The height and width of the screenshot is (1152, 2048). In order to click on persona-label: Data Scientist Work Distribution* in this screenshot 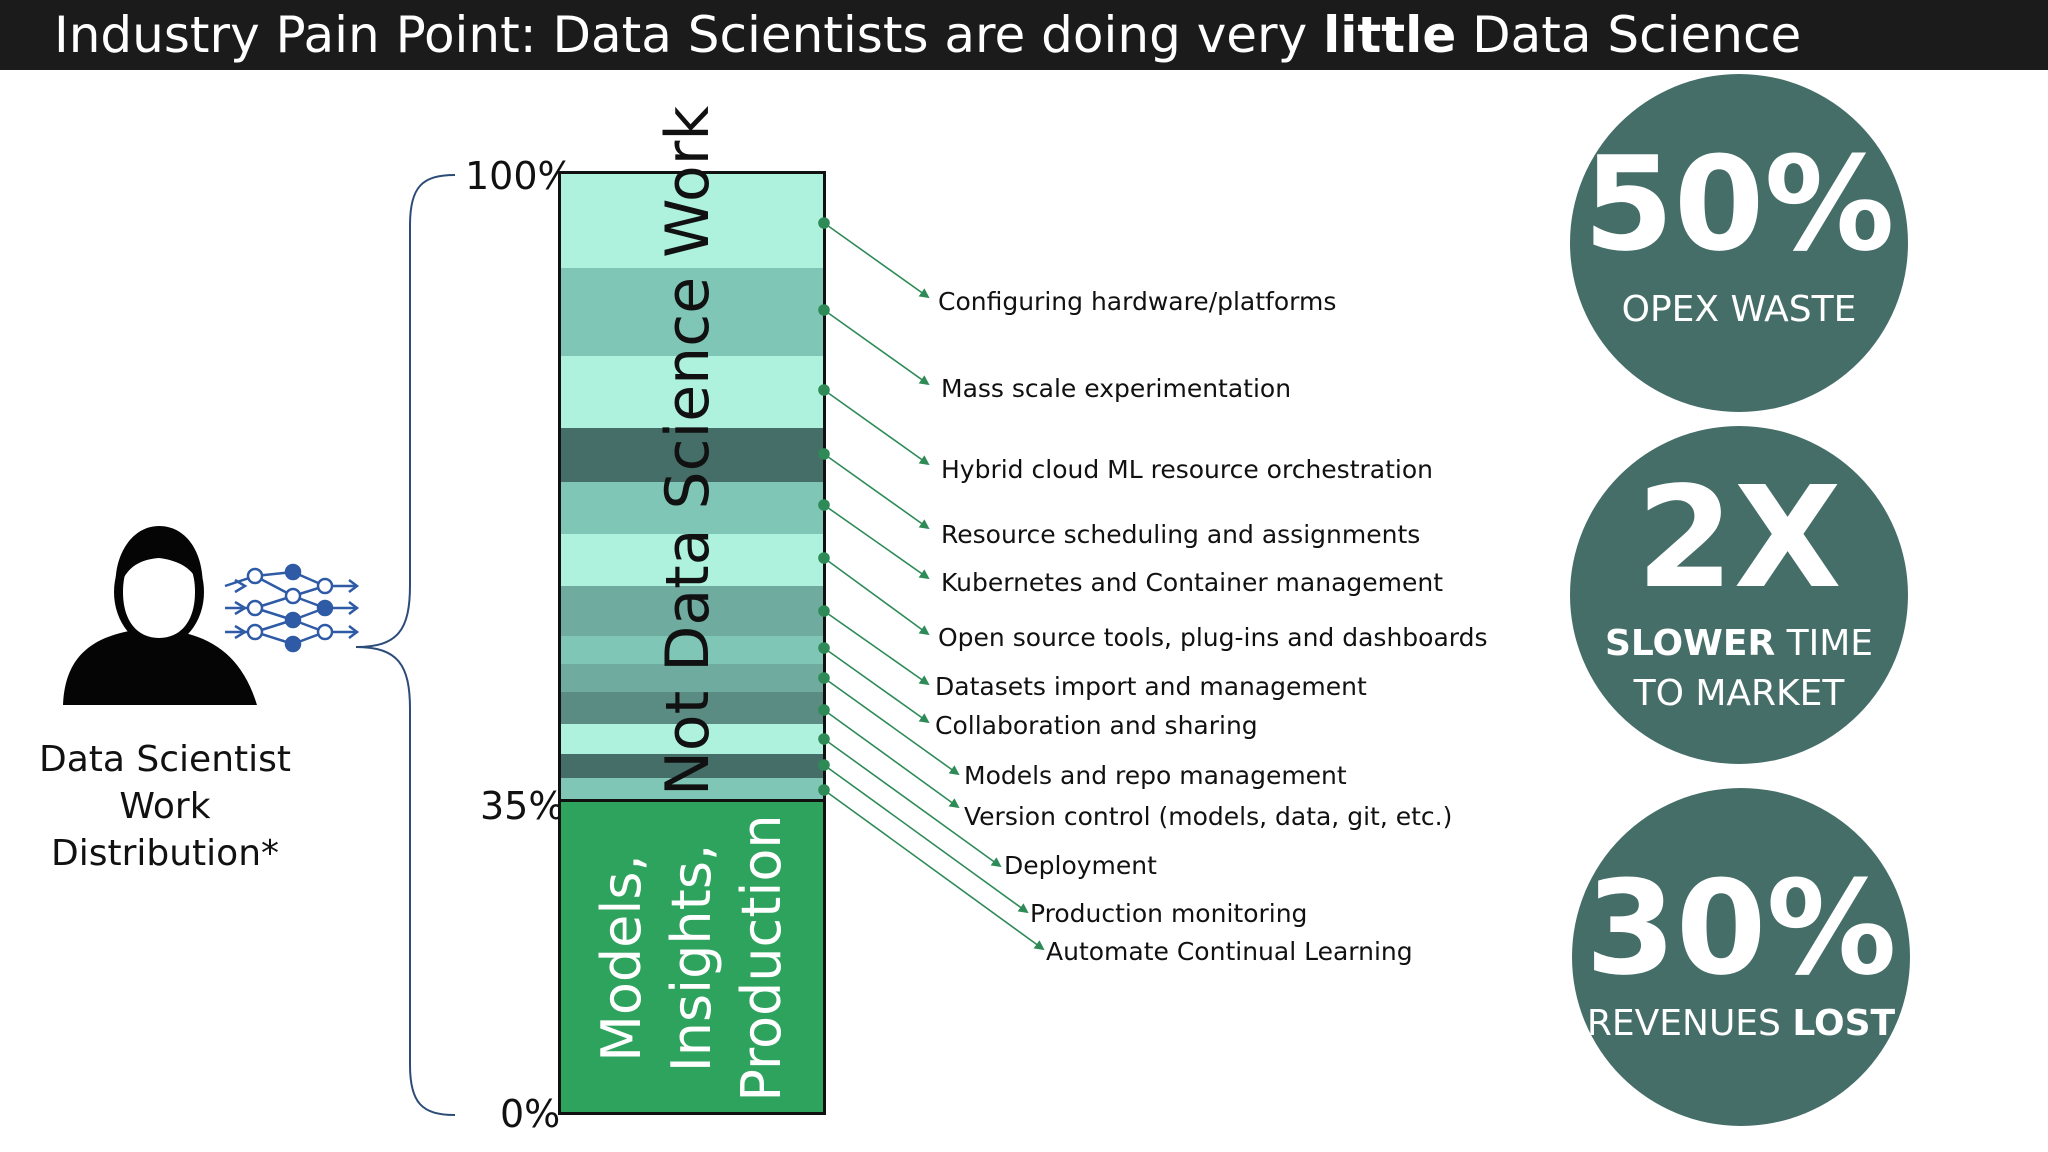, I will do `click(165, 806)`.